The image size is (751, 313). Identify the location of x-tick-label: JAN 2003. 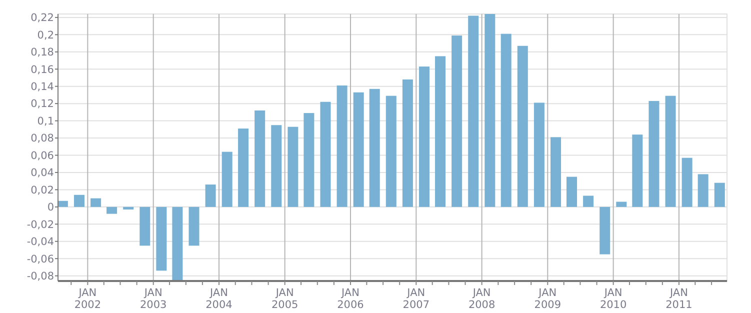
(153, 299).